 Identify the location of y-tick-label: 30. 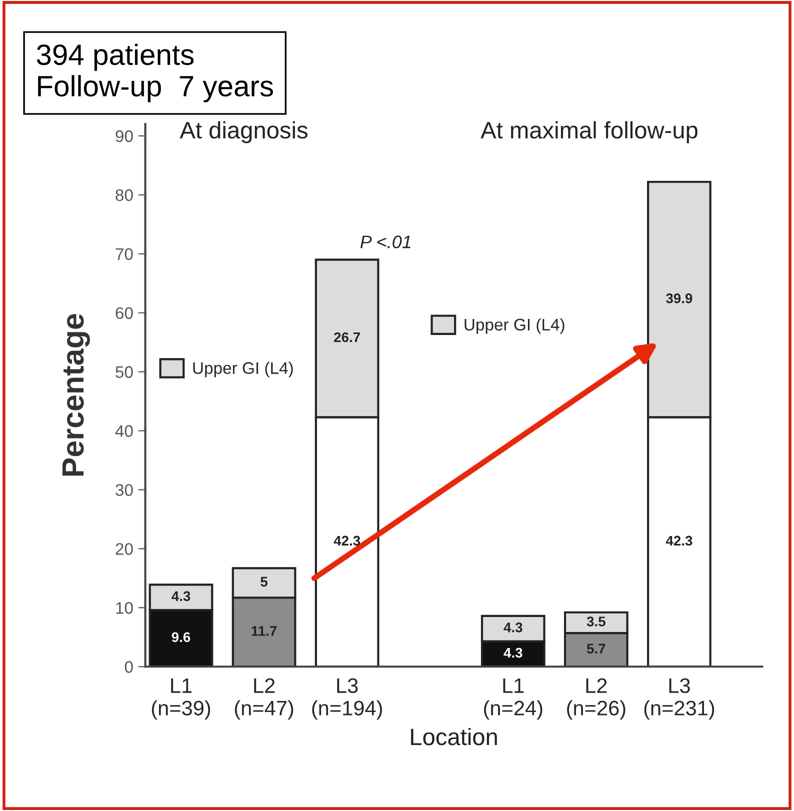
(124, 490).